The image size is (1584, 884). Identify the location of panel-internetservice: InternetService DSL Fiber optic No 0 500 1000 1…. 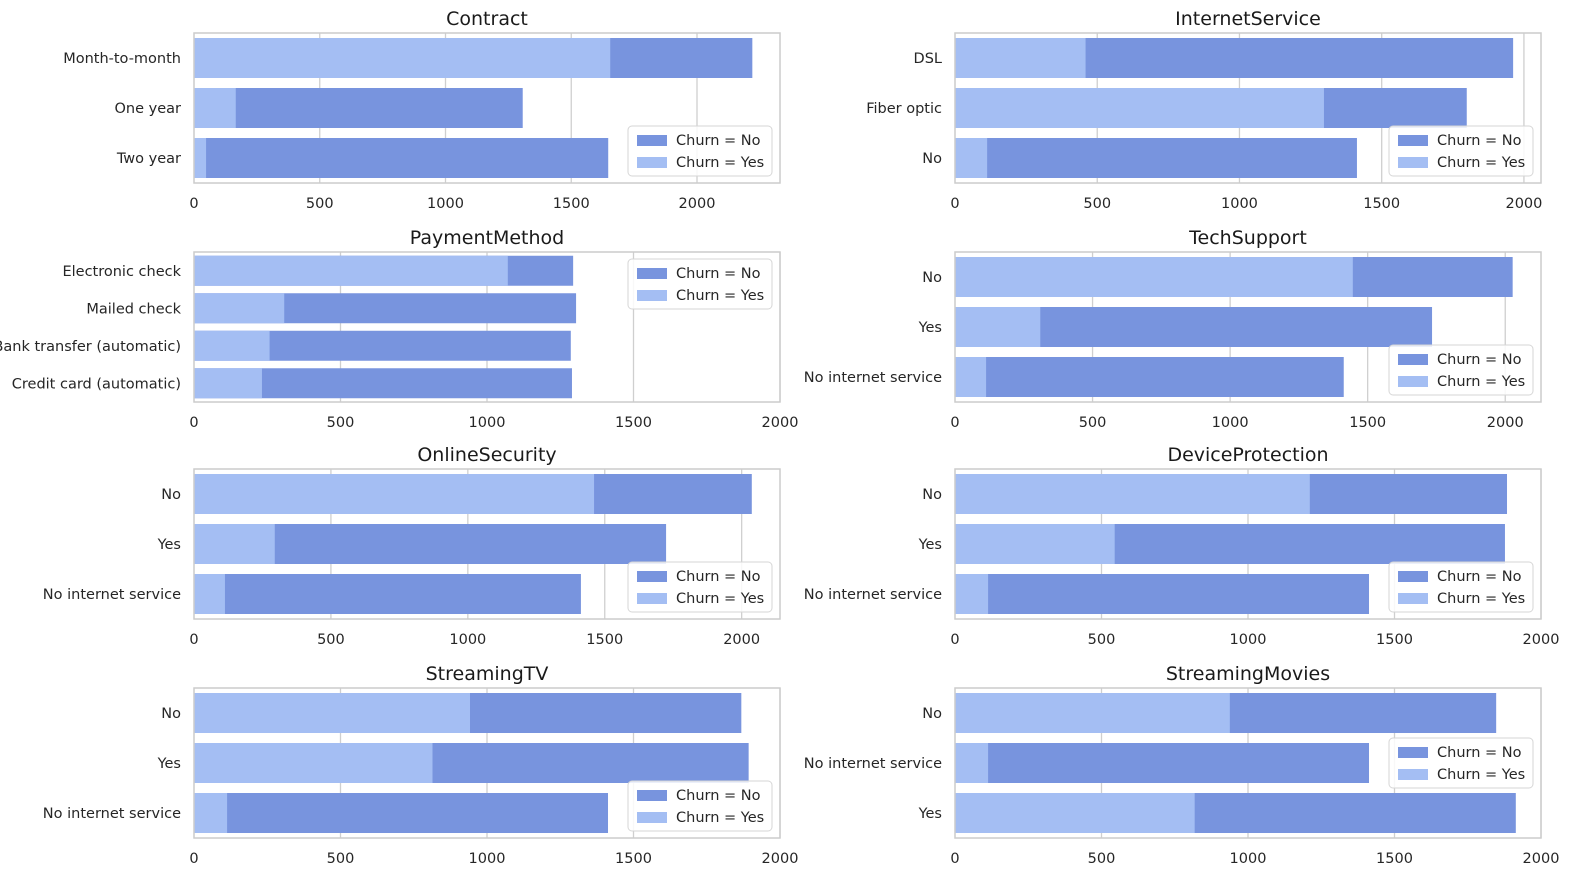
(1204, 110).